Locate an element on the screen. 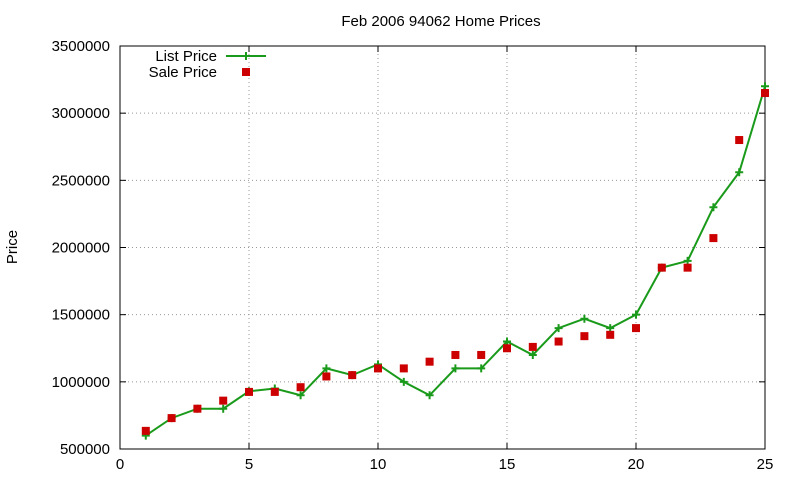 This screenshot has width=800, height=480. y-tick-label: 1000000 is located at coordinates (81, 382).